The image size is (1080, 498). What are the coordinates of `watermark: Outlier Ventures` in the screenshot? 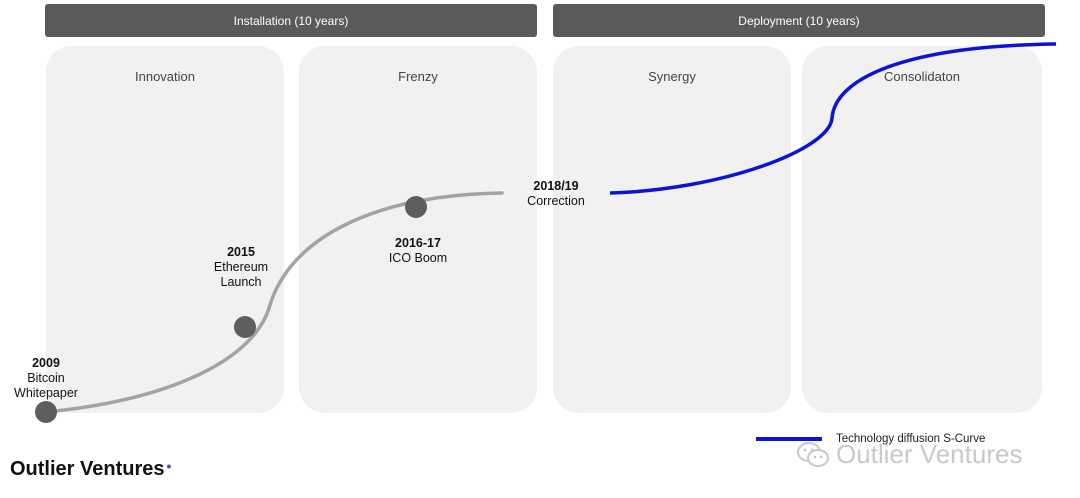 It's located at (909, 454).